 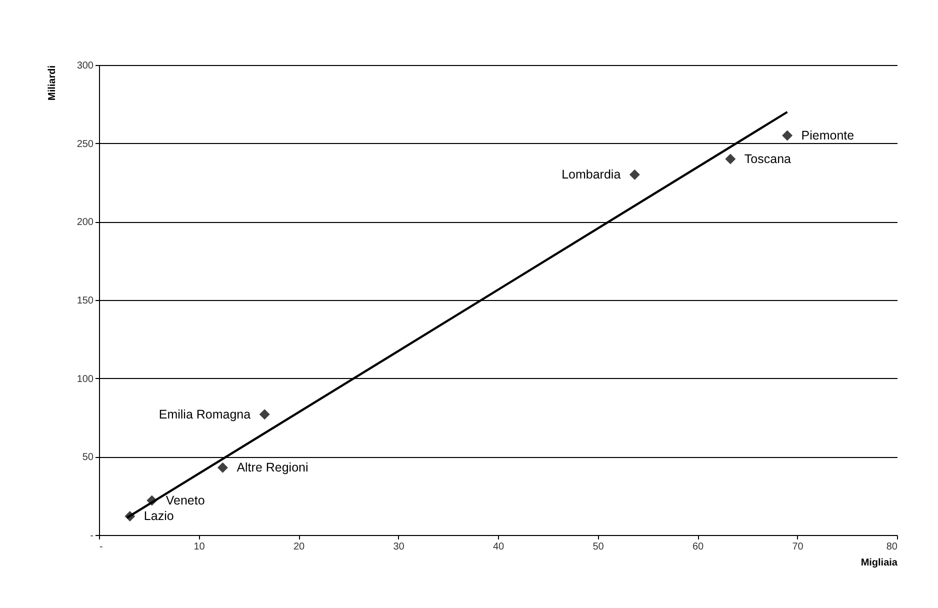 I want to click on y-tick-label: 150, so click(x=85, y=301).